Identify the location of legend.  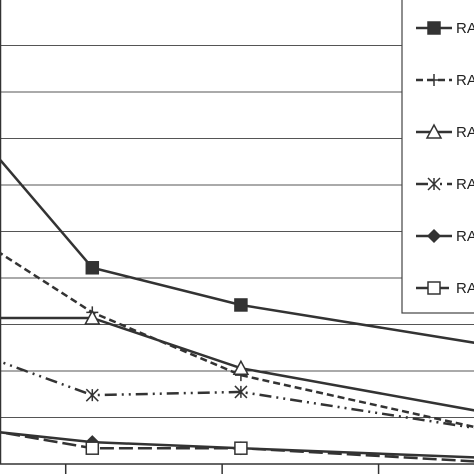
(437, 157).